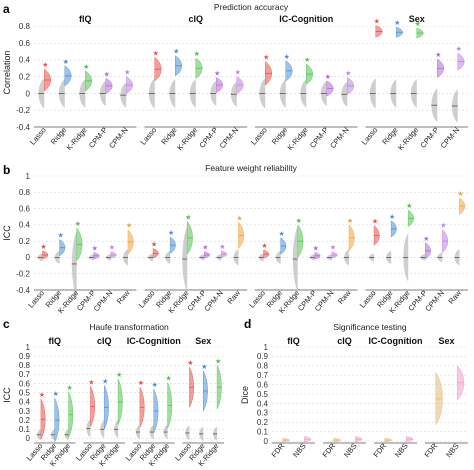 This screenshot has width=474, height=470. I want to click on y-axis-label: ICC, so click(7, 395).